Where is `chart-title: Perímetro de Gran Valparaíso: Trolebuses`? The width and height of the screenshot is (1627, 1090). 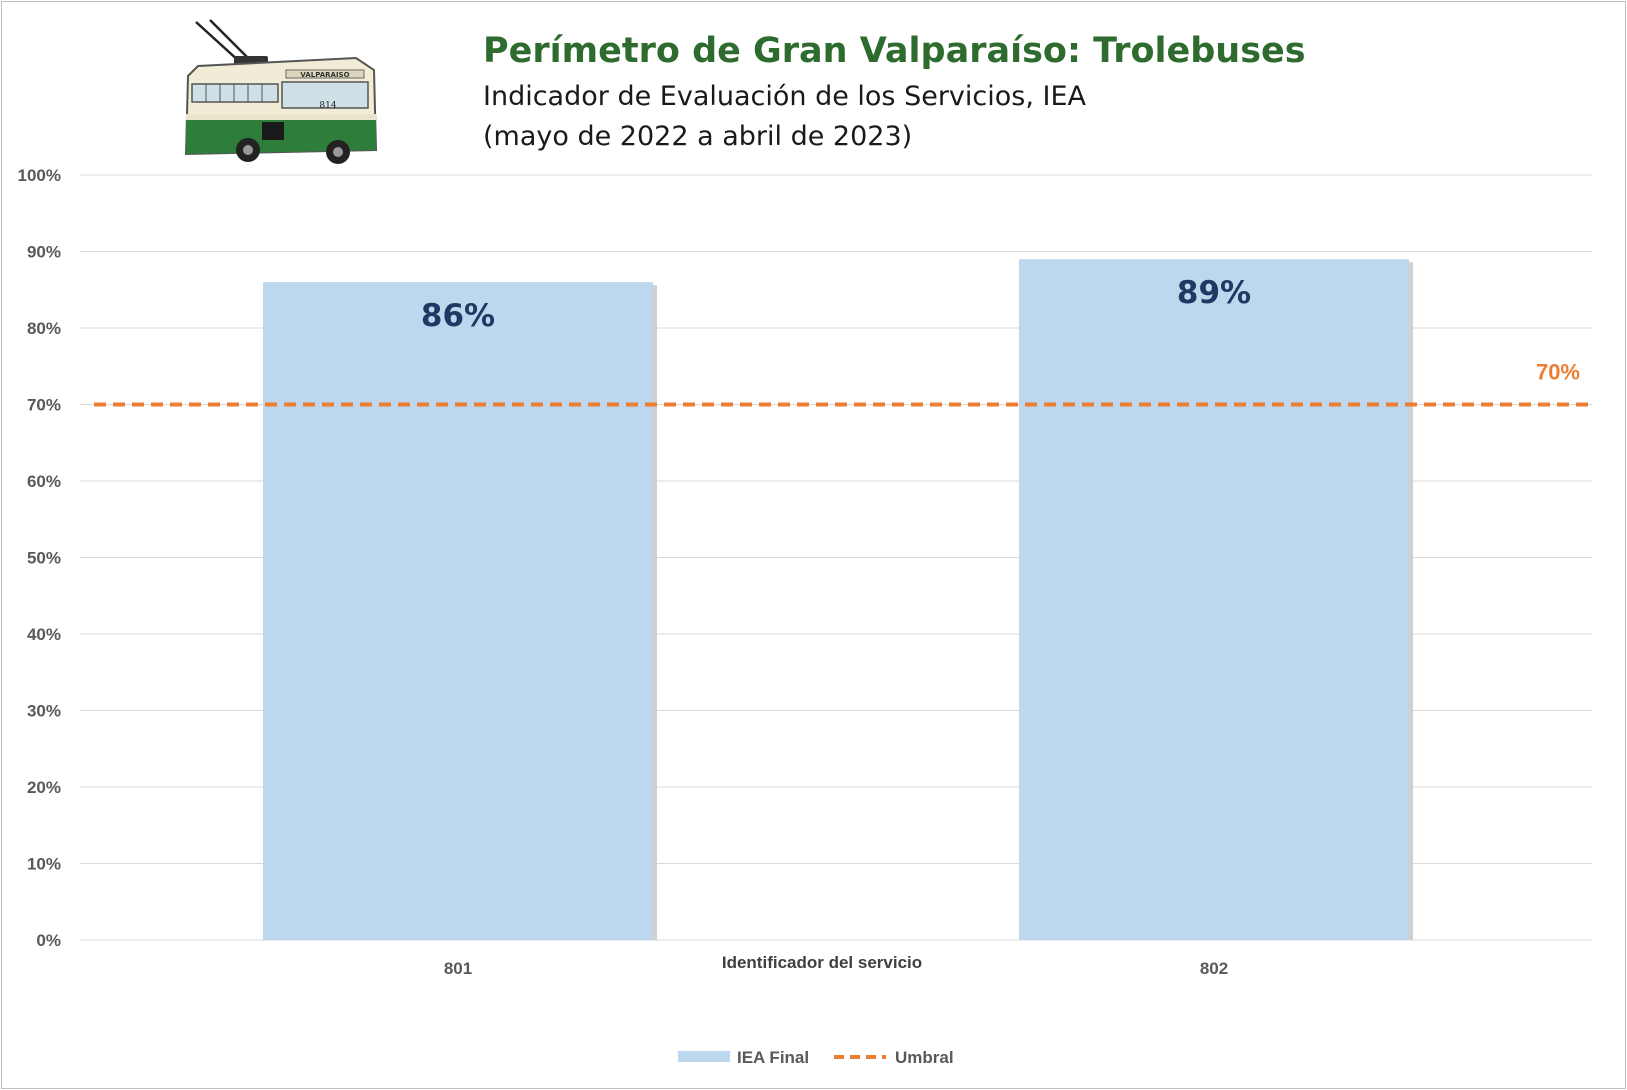
chart-title: Perímetro de Gran Valparaíso: Trolebuses is located at coordinates (894, 51).